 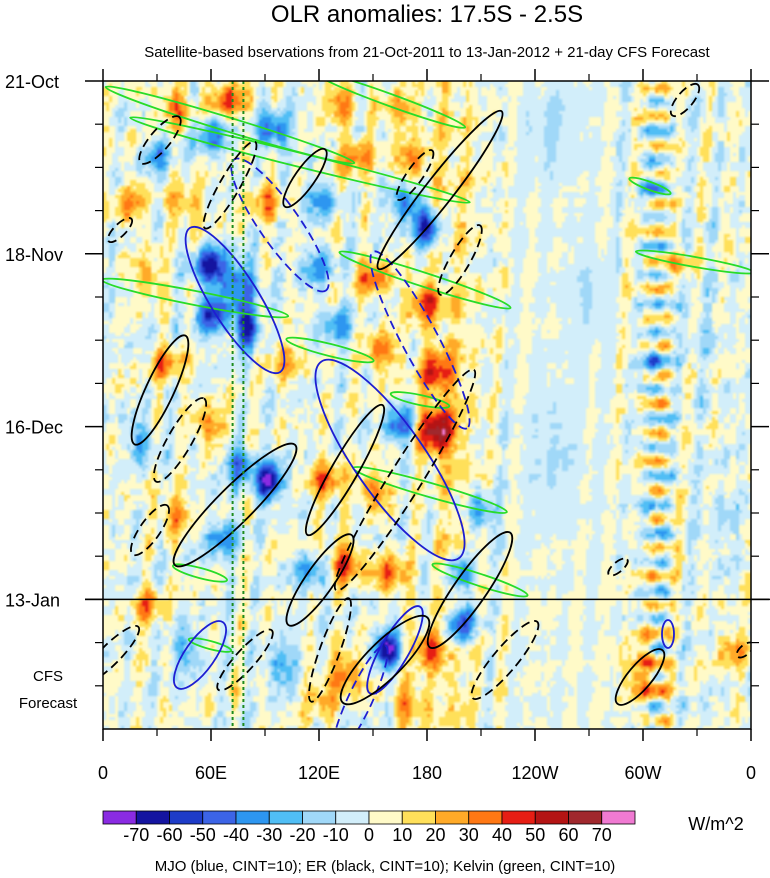 What do you see at coordinates (369, 835) in the screenshot?
I see `colorbar-label: 0` at bounding box center [369, 835].